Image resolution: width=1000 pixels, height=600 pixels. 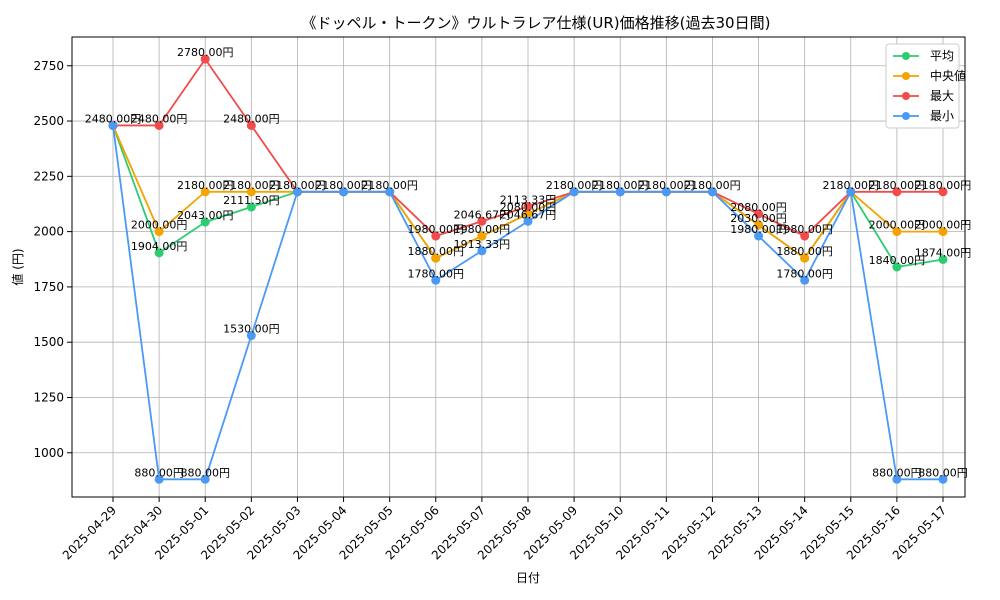 What do you see at coordinates (482, 244) in the screenshot?
I see `data-label: 1913.33円` at bounding box center [482, 244].